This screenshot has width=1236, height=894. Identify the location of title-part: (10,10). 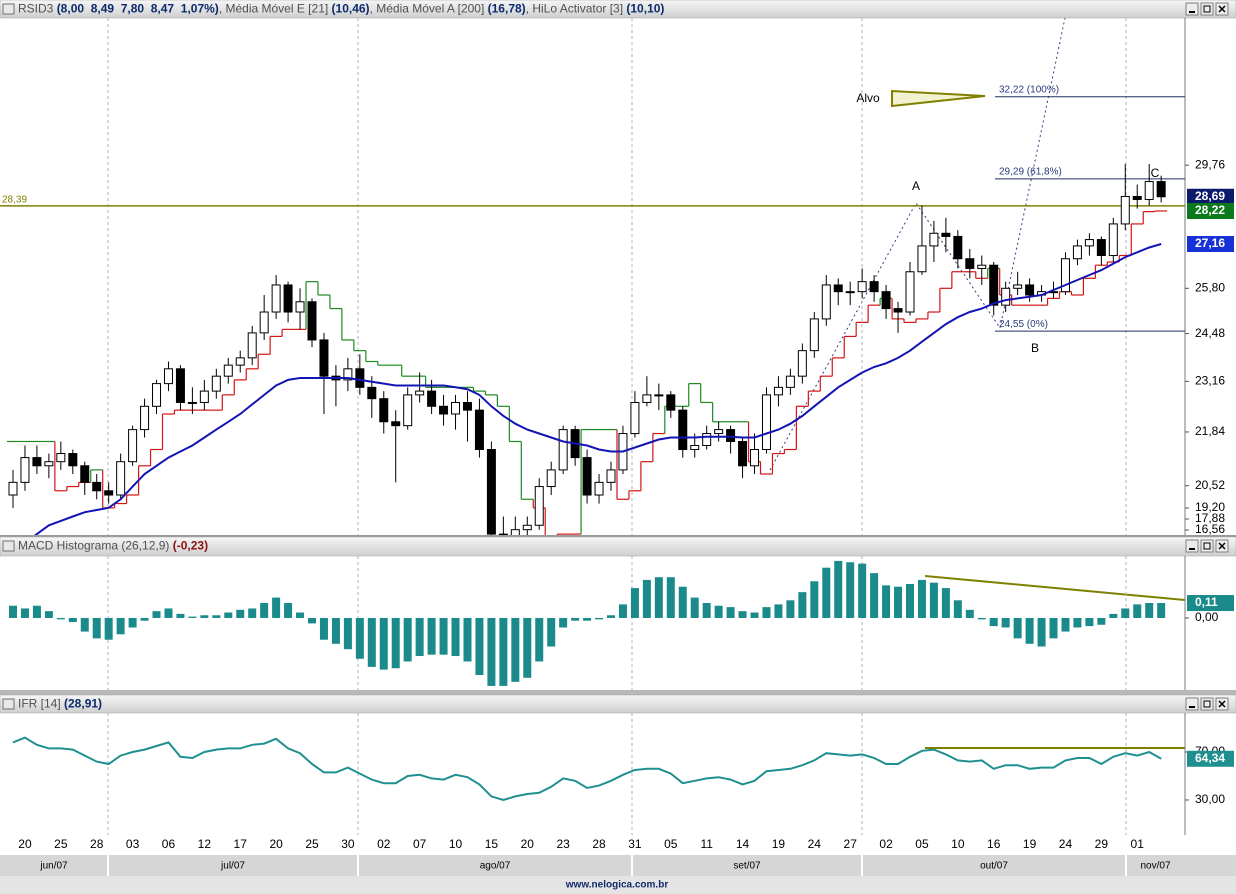
(645, 9).